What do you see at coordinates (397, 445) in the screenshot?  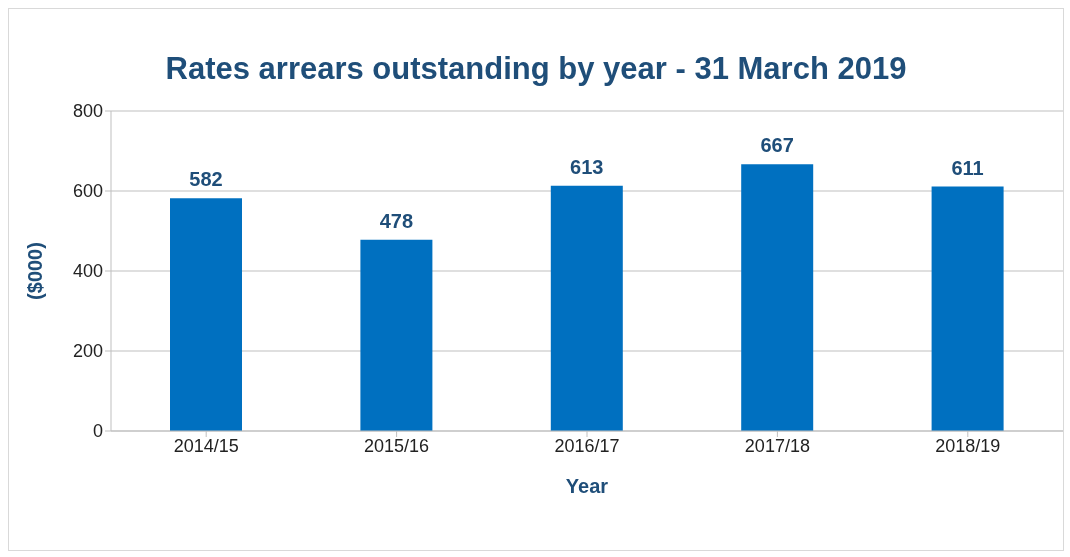 I see `x-tick-label: 2015/16` at bounding box center [397, 445].